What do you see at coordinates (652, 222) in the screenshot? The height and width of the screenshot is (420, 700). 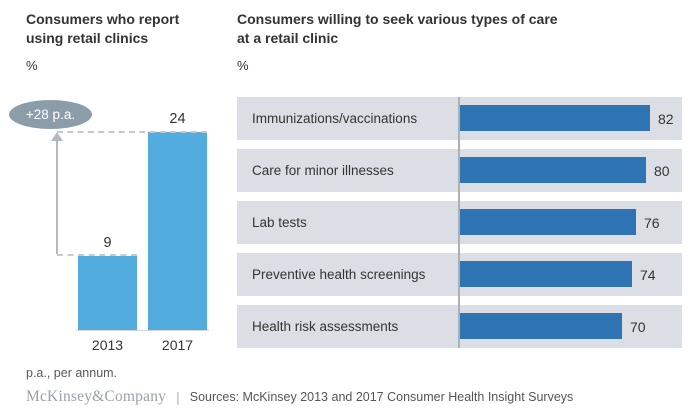 I see `care-type-value: 76` at bounding box center [652, 222].